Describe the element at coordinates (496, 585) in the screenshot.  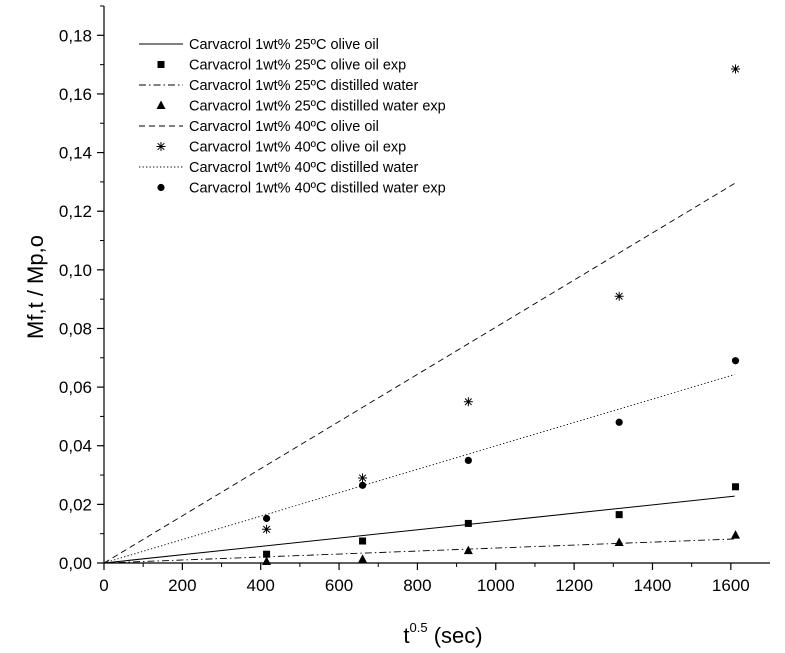
I see `x-tick-label: 1000` at that location.